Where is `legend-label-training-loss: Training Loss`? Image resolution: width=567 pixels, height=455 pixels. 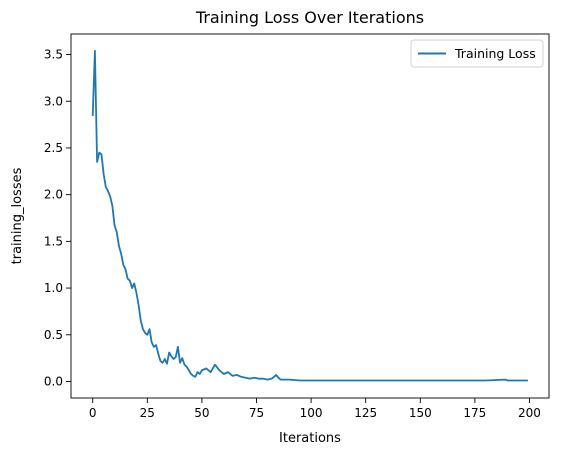
legend-label-training-loss: Training Loss is located at coordinates (495, 53).